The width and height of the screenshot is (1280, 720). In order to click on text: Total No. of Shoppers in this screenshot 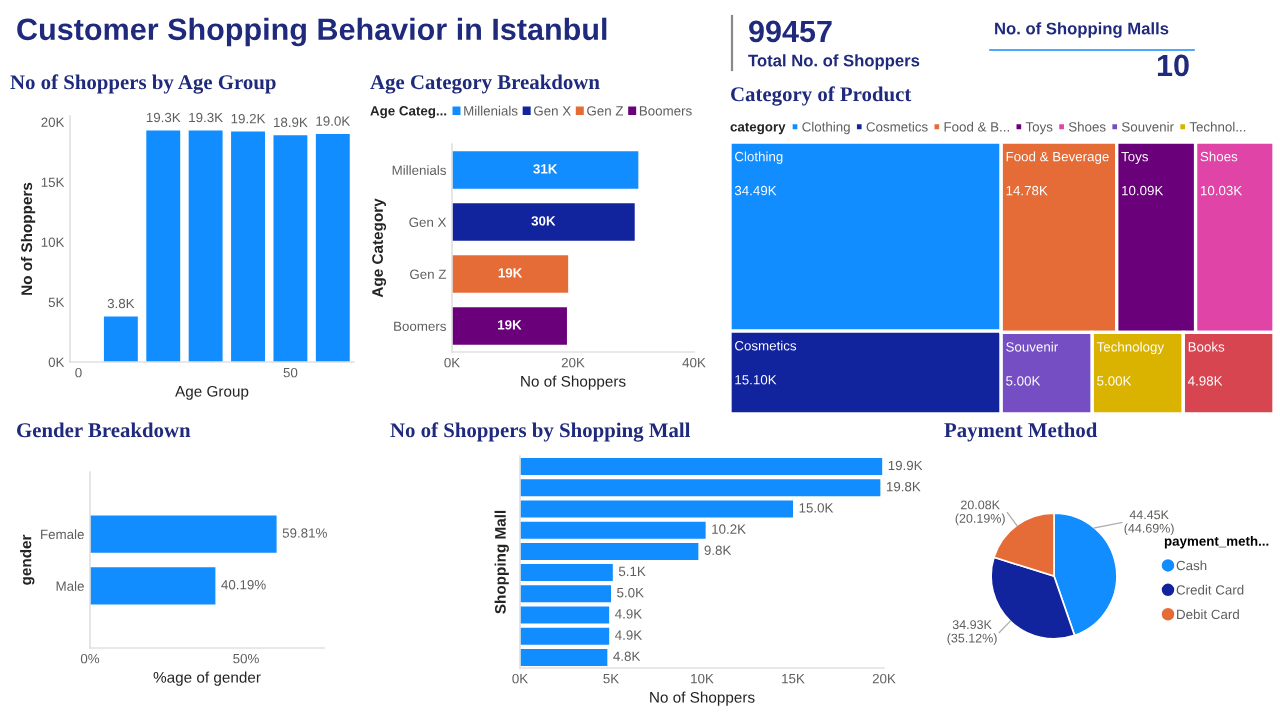, I will do `click(834, 62)`.